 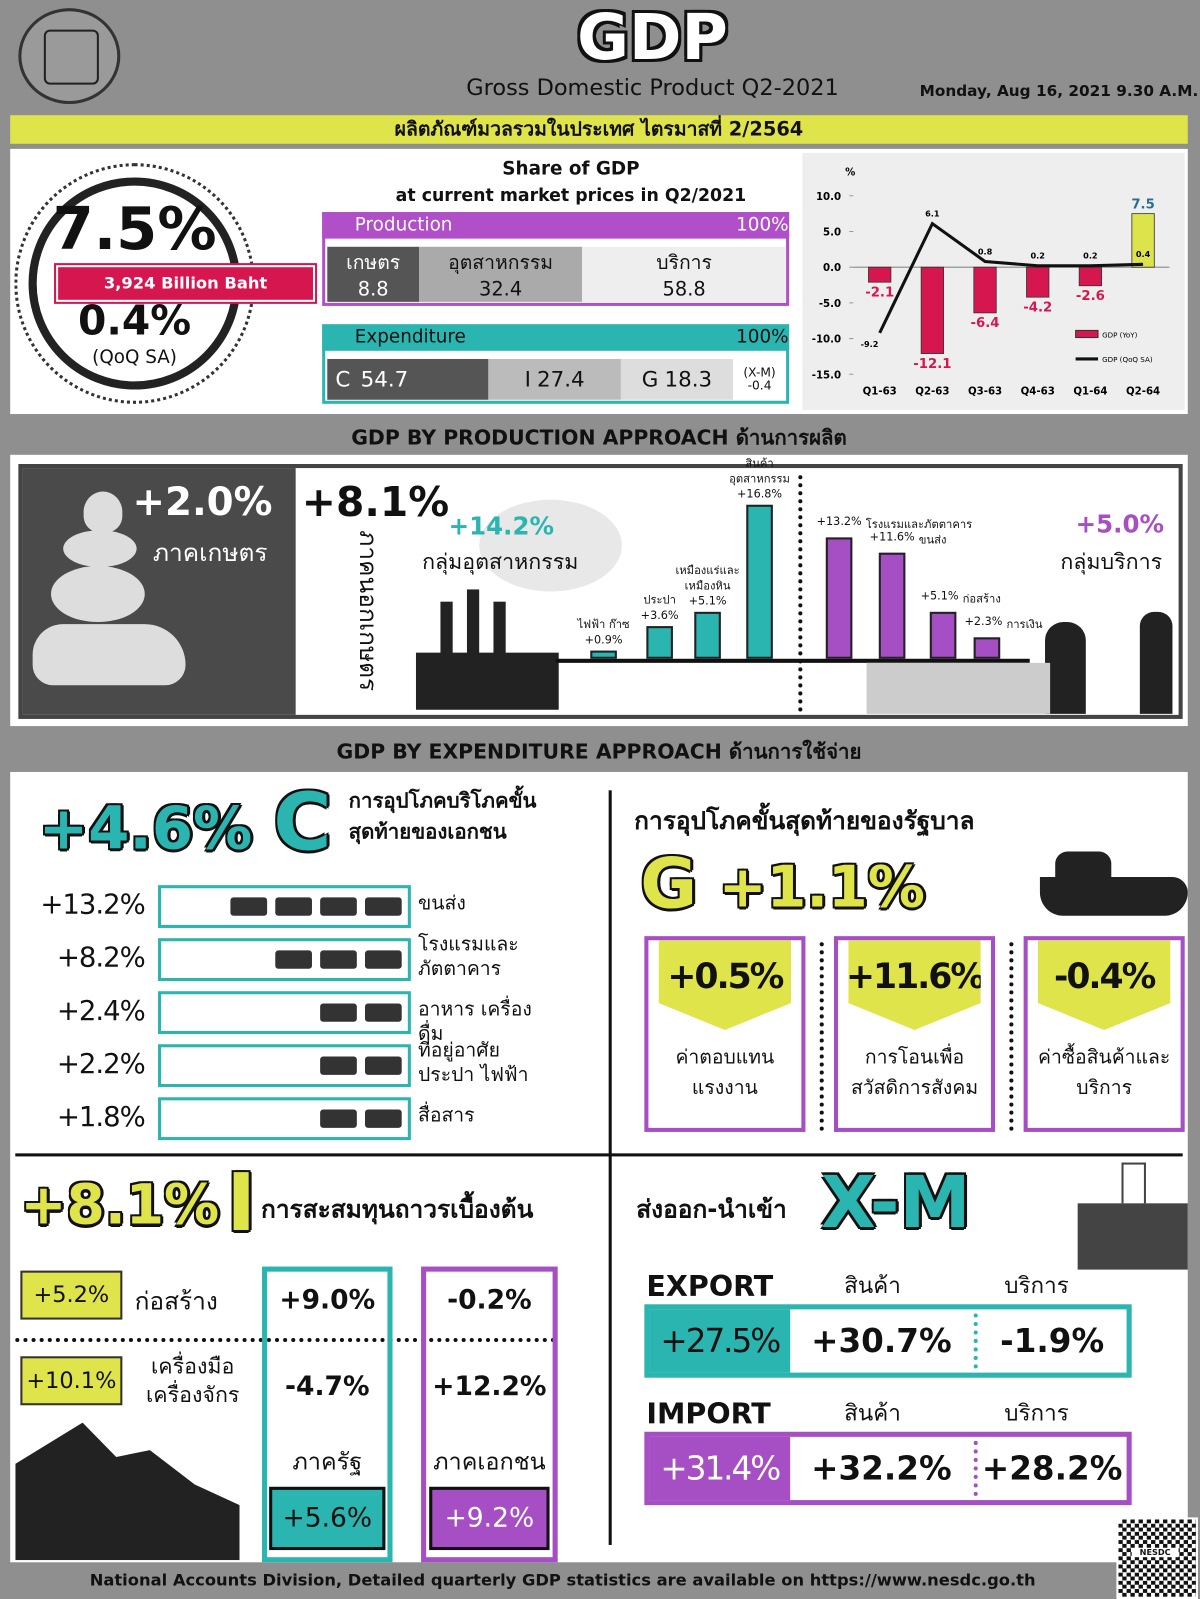 What do you see at coordinates (1111, 562) in the screenshot?
I see `services-label: กลุ่มบริการ` at bounding box center [1111, 562].